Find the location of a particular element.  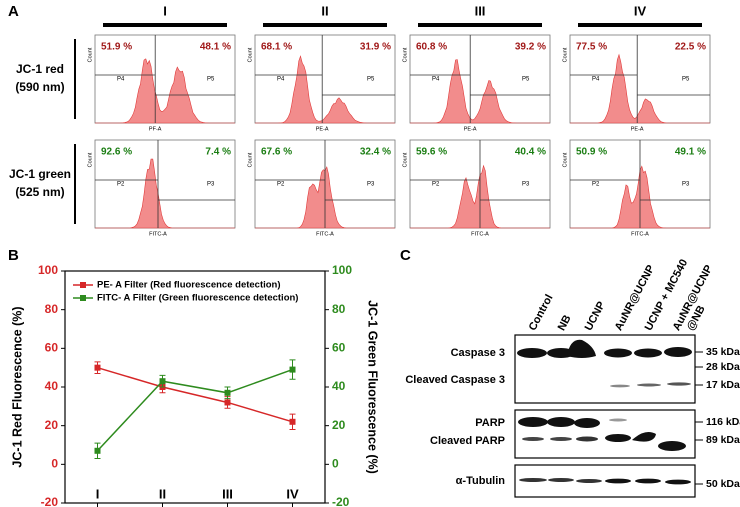

protein-label: α-Tubulin is located at coordinates (481, 481).